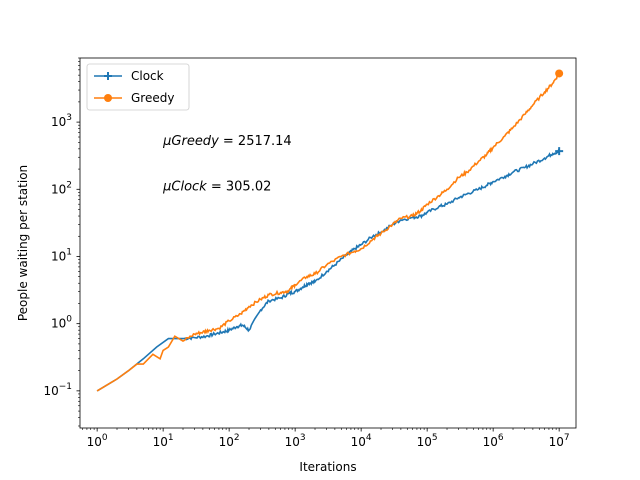  Describe the element at coordinates (61, 255) in the screenshot. I see `y-tick-label: 10¹` at that location.